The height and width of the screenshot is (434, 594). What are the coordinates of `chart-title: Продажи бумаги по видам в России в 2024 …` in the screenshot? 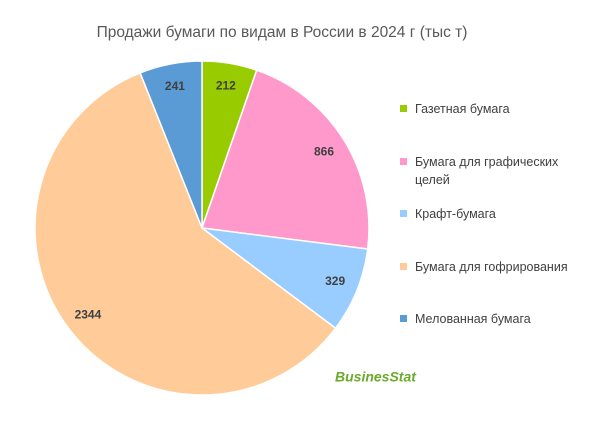 It's located at (282, 32).